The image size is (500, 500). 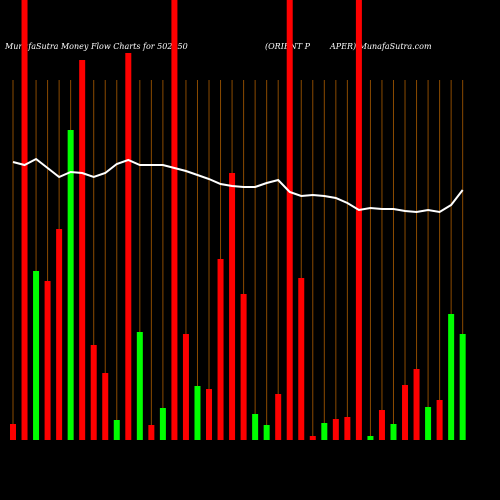 What do you see at coordinates (380, 46) in the screenshot?
I see `chart-subtitle: APER) MunafaSutra.com` at bounding box center [380, 46].